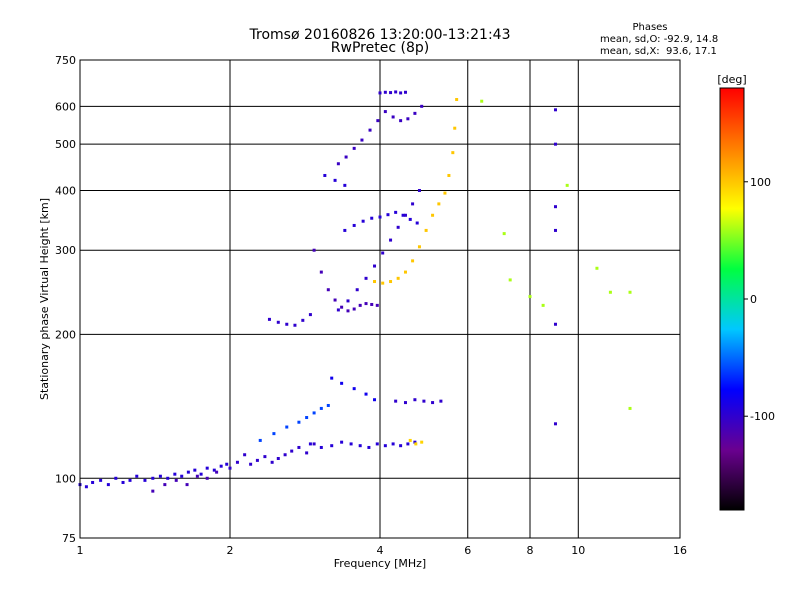 The height and width of the screenshot is (600, 800). Describe the element at coordinates (69, 538) in the screenshot. I see `y-tick-label: 75` at that location.